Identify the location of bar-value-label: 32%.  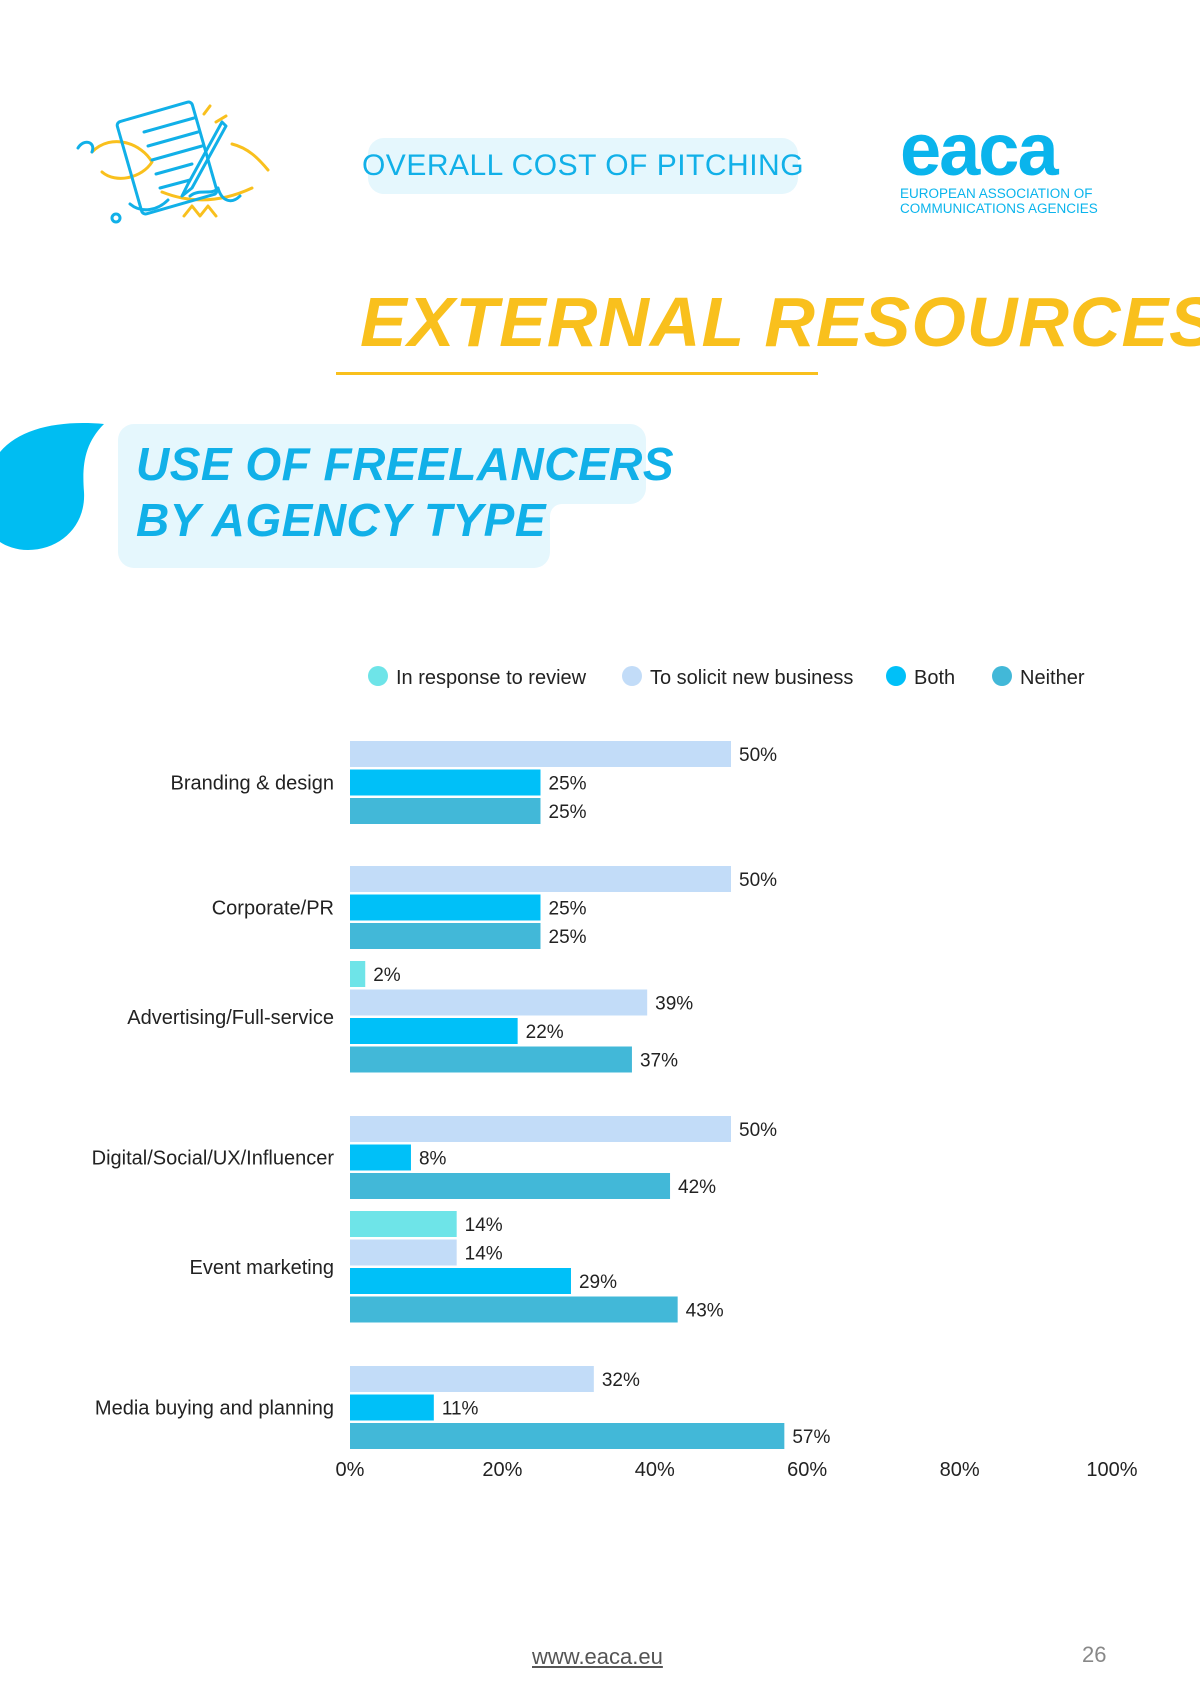
(621, 1380).